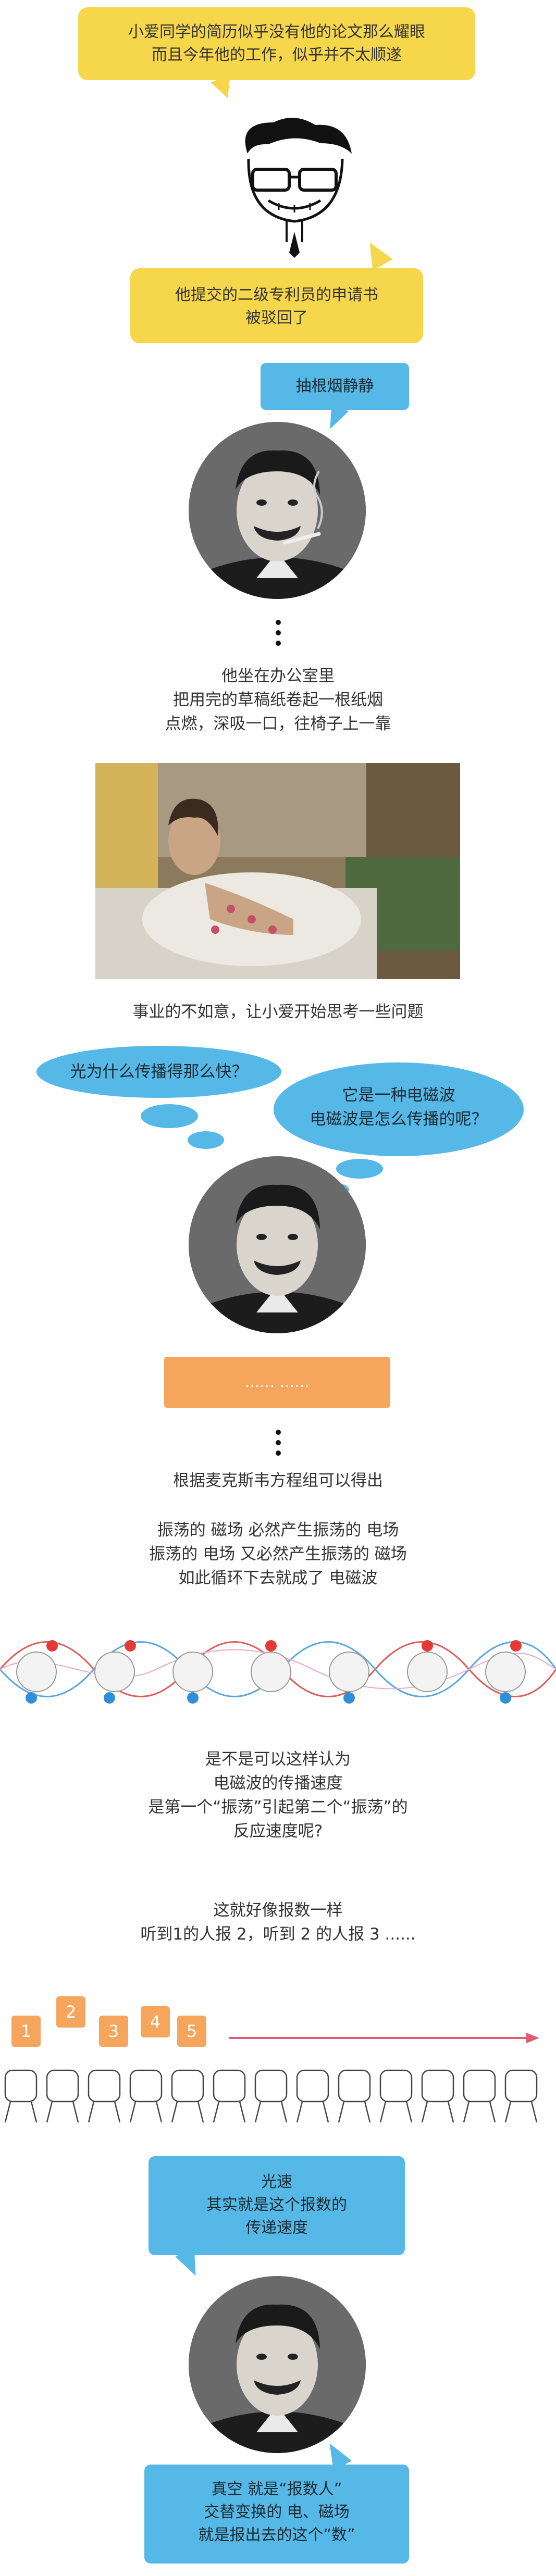  Describe the element at coordinates (169, 1116) in the screenshot. I see `thought-dot-large` at that location.